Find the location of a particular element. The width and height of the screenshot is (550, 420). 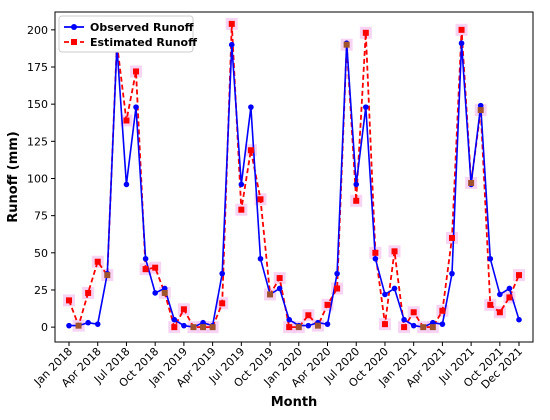

legend-label: Observed Runoff is located at coordinates (142, 27).